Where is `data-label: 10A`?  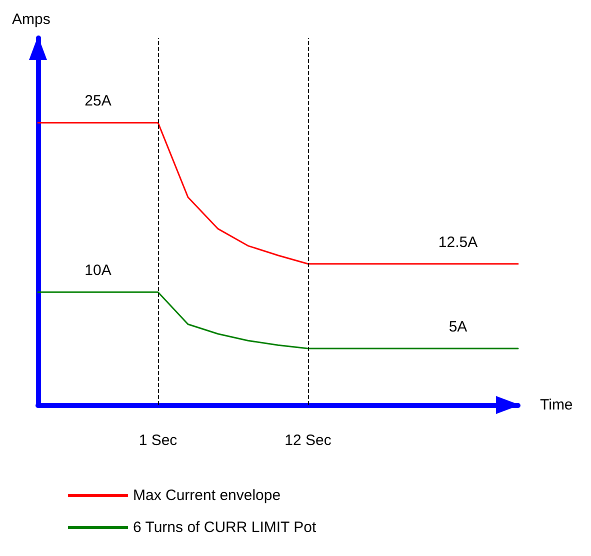
data-label: 10A is located at coordinates (98, 271).